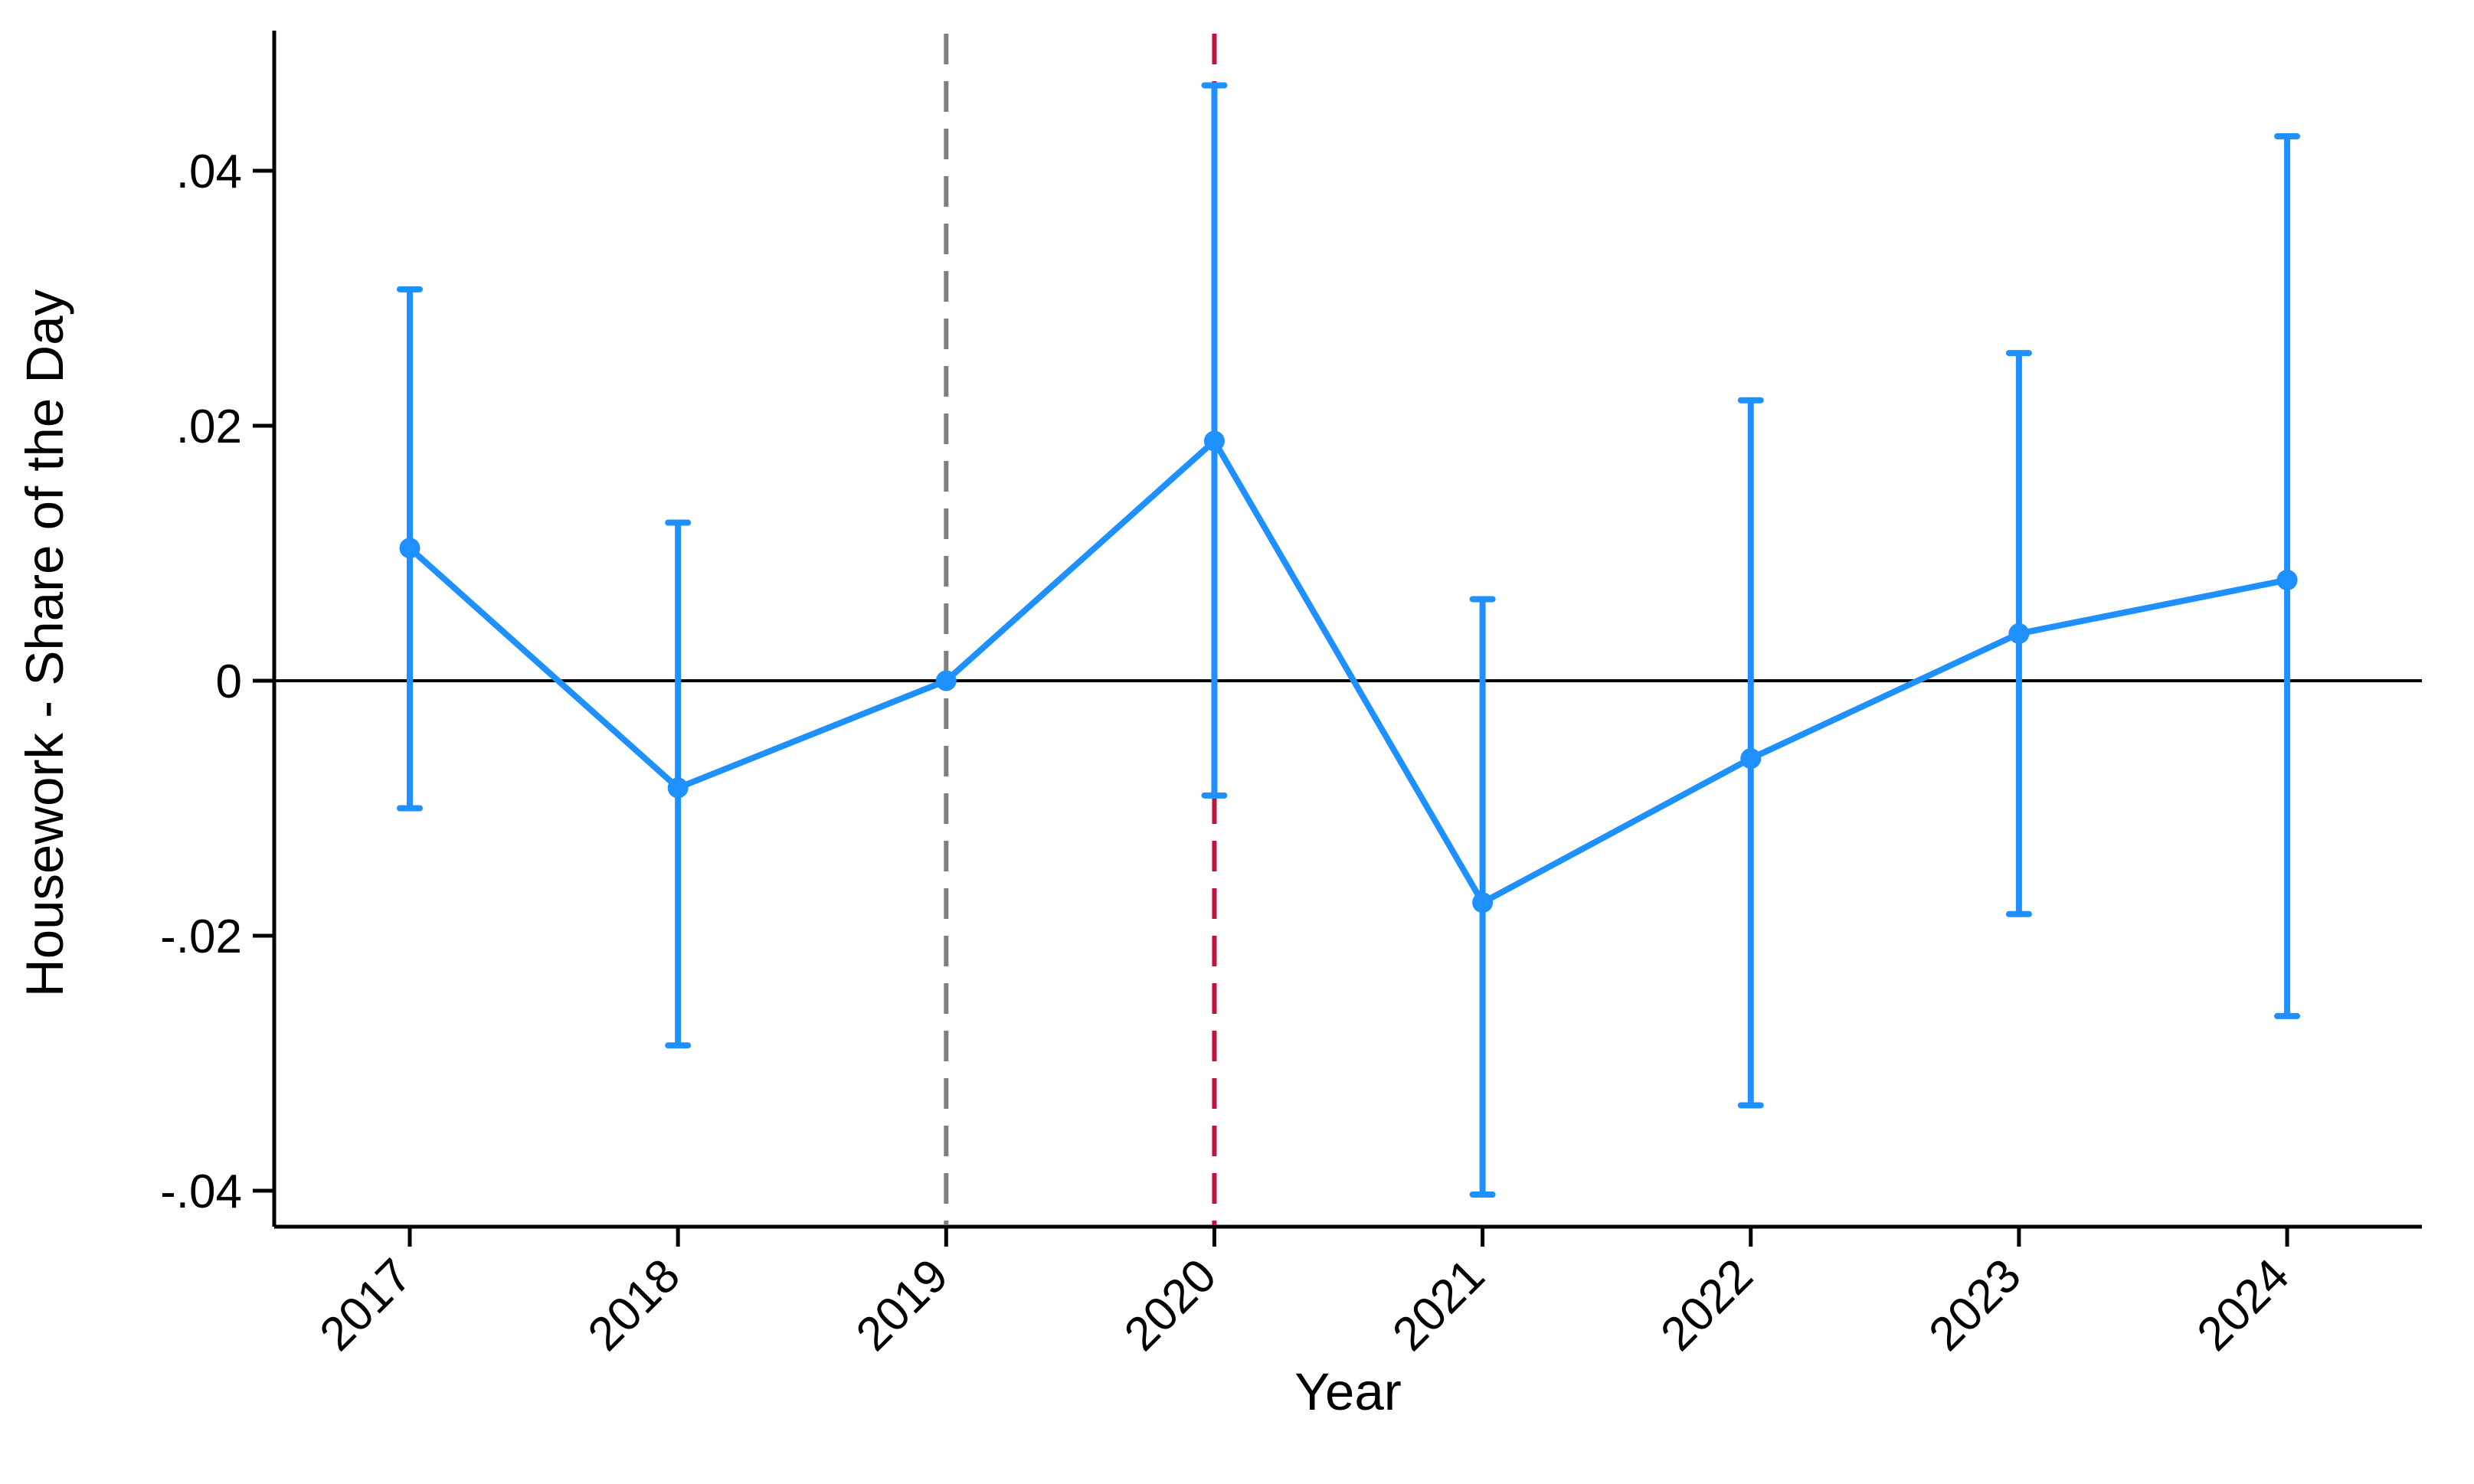 Image resolution: width=2474 pixels, height=1484 pixels. Describe the element at coordinates (2243, 1305) in the screenshot. I see `x-tick-label-2024: 2024` at that location.